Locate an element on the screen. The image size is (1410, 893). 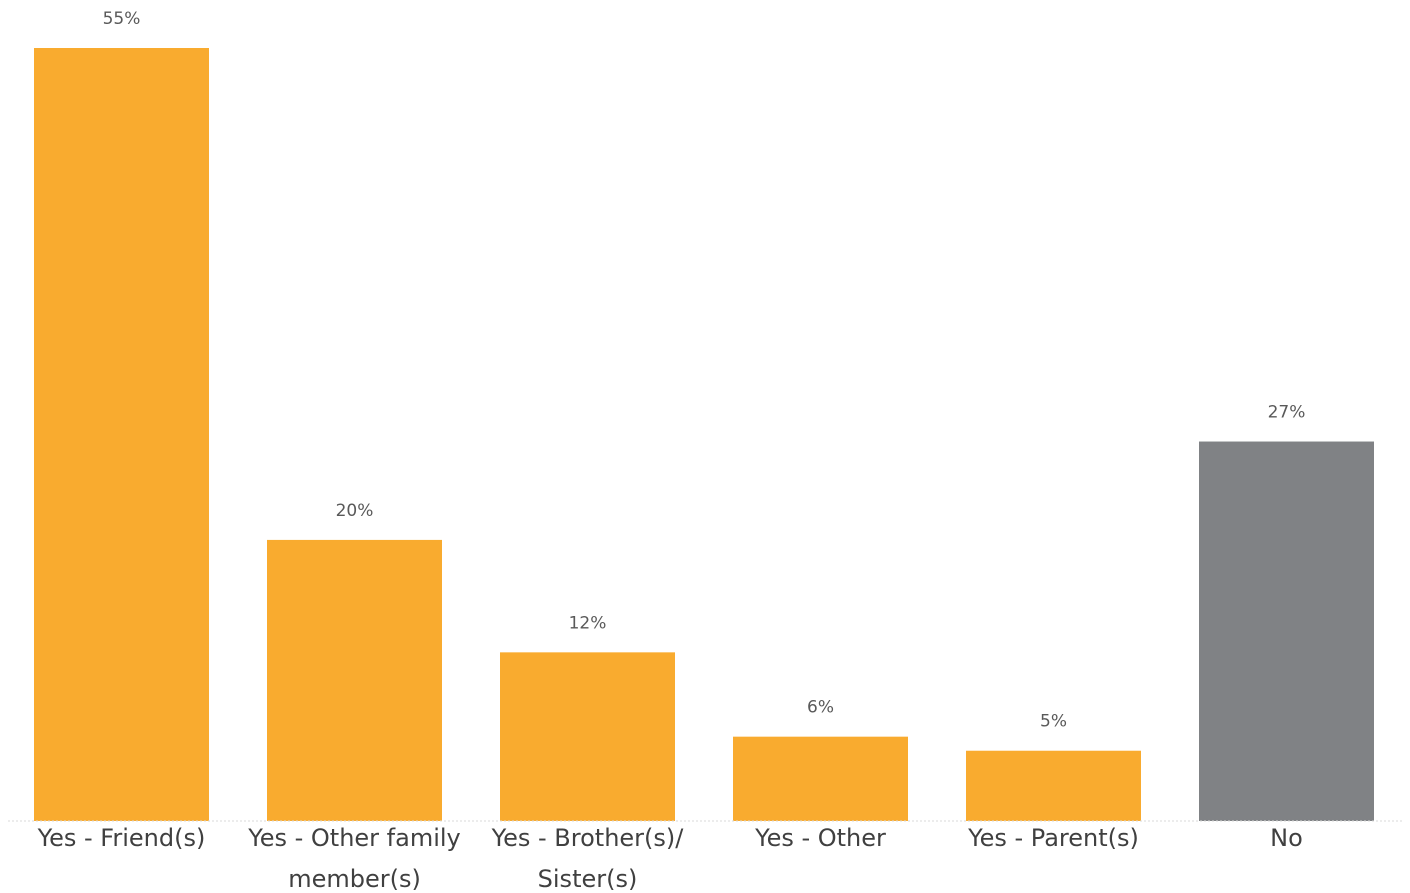
category-label-4: Yes - Parent(s) is located at coordinates (1053, 838).